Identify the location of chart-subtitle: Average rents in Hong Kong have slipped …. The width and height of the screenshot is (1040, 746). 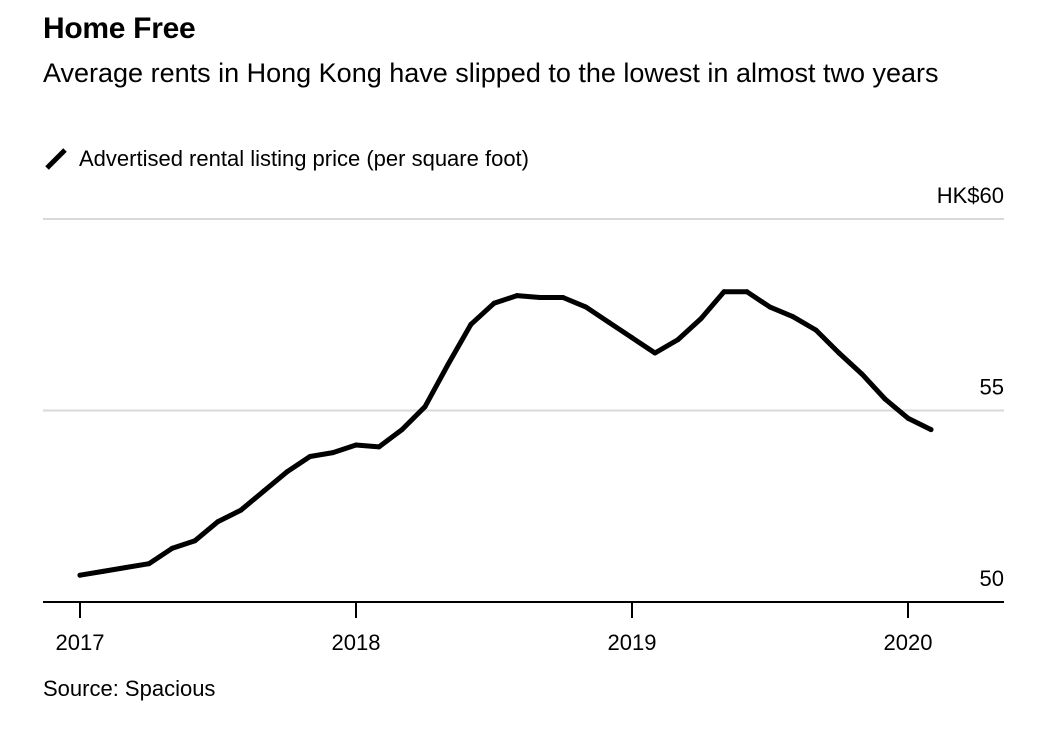
(491, 73).